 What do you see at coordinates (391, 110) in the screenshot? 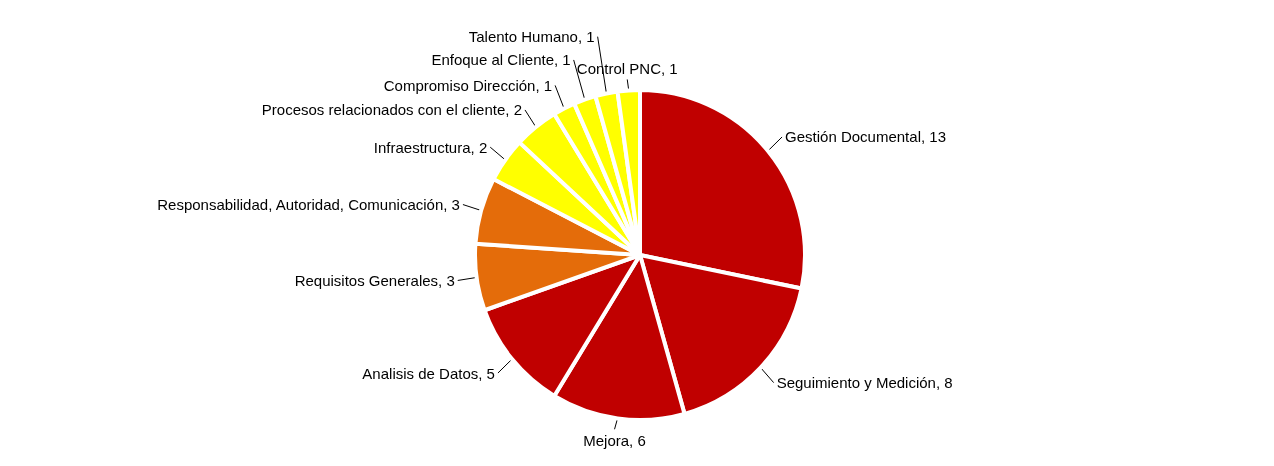
I see `slice-label: Procesos relacionados con el cliente, 2` at bounding box center [391, 110].